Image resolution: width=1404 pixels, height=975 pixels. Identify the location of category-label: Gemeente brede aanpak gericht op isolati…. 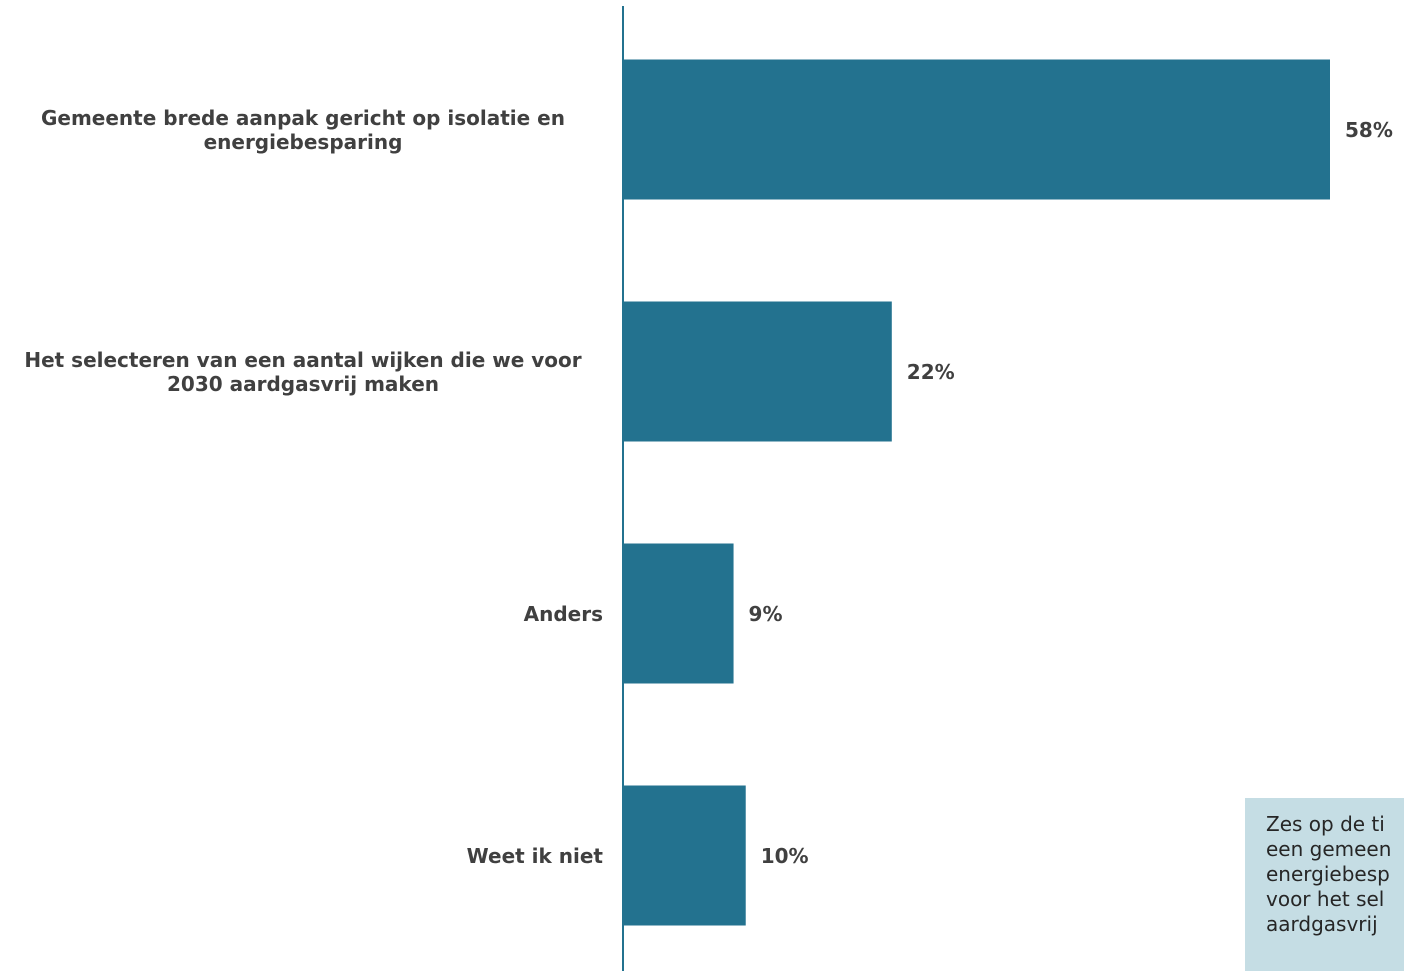
(302, 129).